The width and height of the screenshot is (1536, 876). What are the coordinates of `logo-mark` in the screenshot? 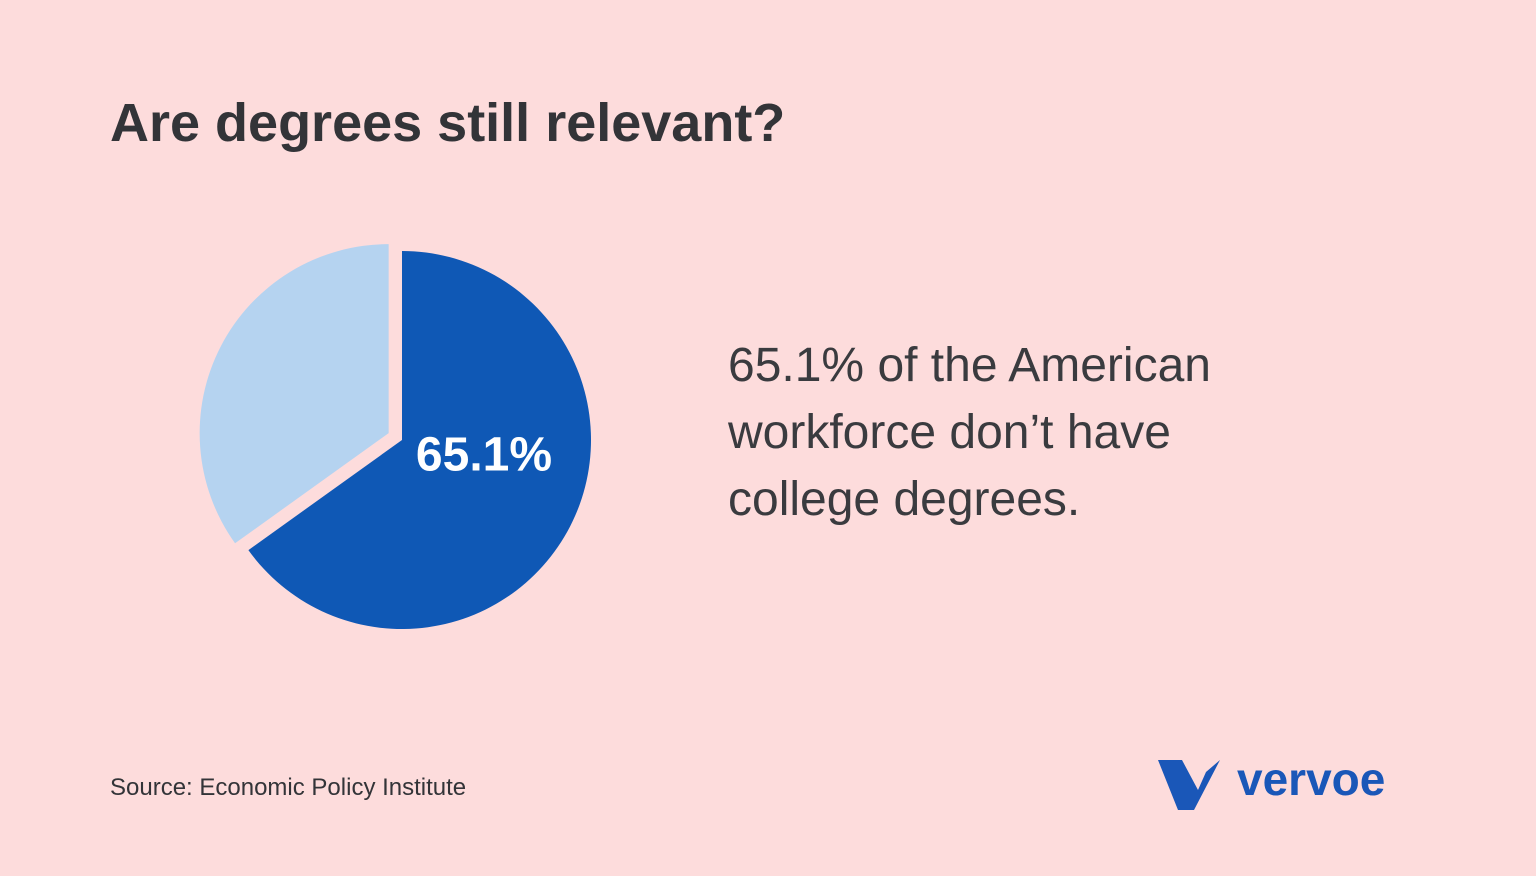 It's located at (1189, 785).